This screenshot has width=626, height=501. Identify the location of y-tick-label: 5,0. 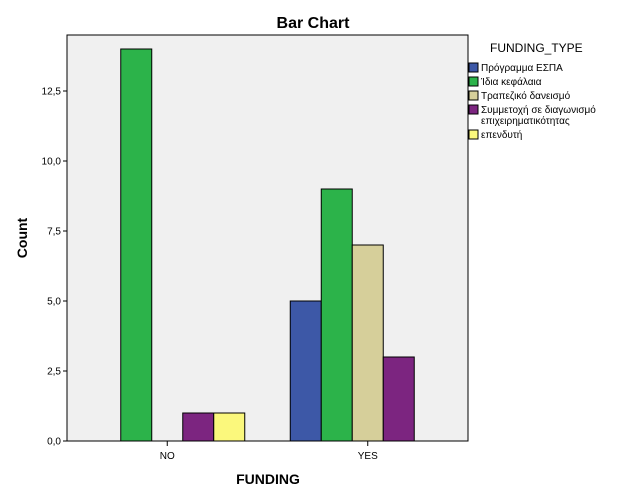
(54, 302).